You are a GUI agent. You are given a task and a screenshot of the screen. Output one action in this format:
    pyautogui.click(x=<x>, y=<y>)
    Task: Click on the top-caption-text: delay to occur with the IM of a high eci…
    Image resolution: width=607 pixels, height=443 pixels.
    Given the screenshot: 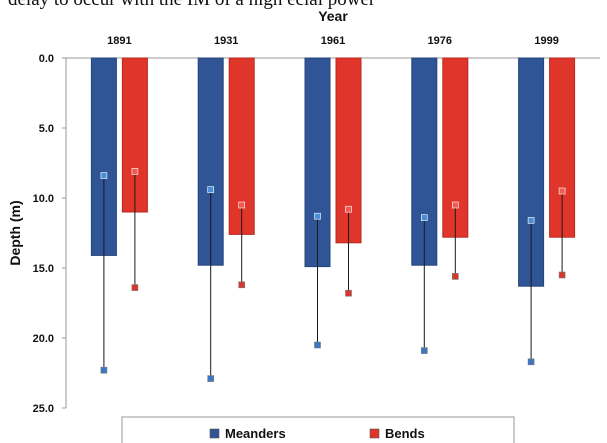 What is the action you would take?
    pyautogui.click(x=303, y=5)
    